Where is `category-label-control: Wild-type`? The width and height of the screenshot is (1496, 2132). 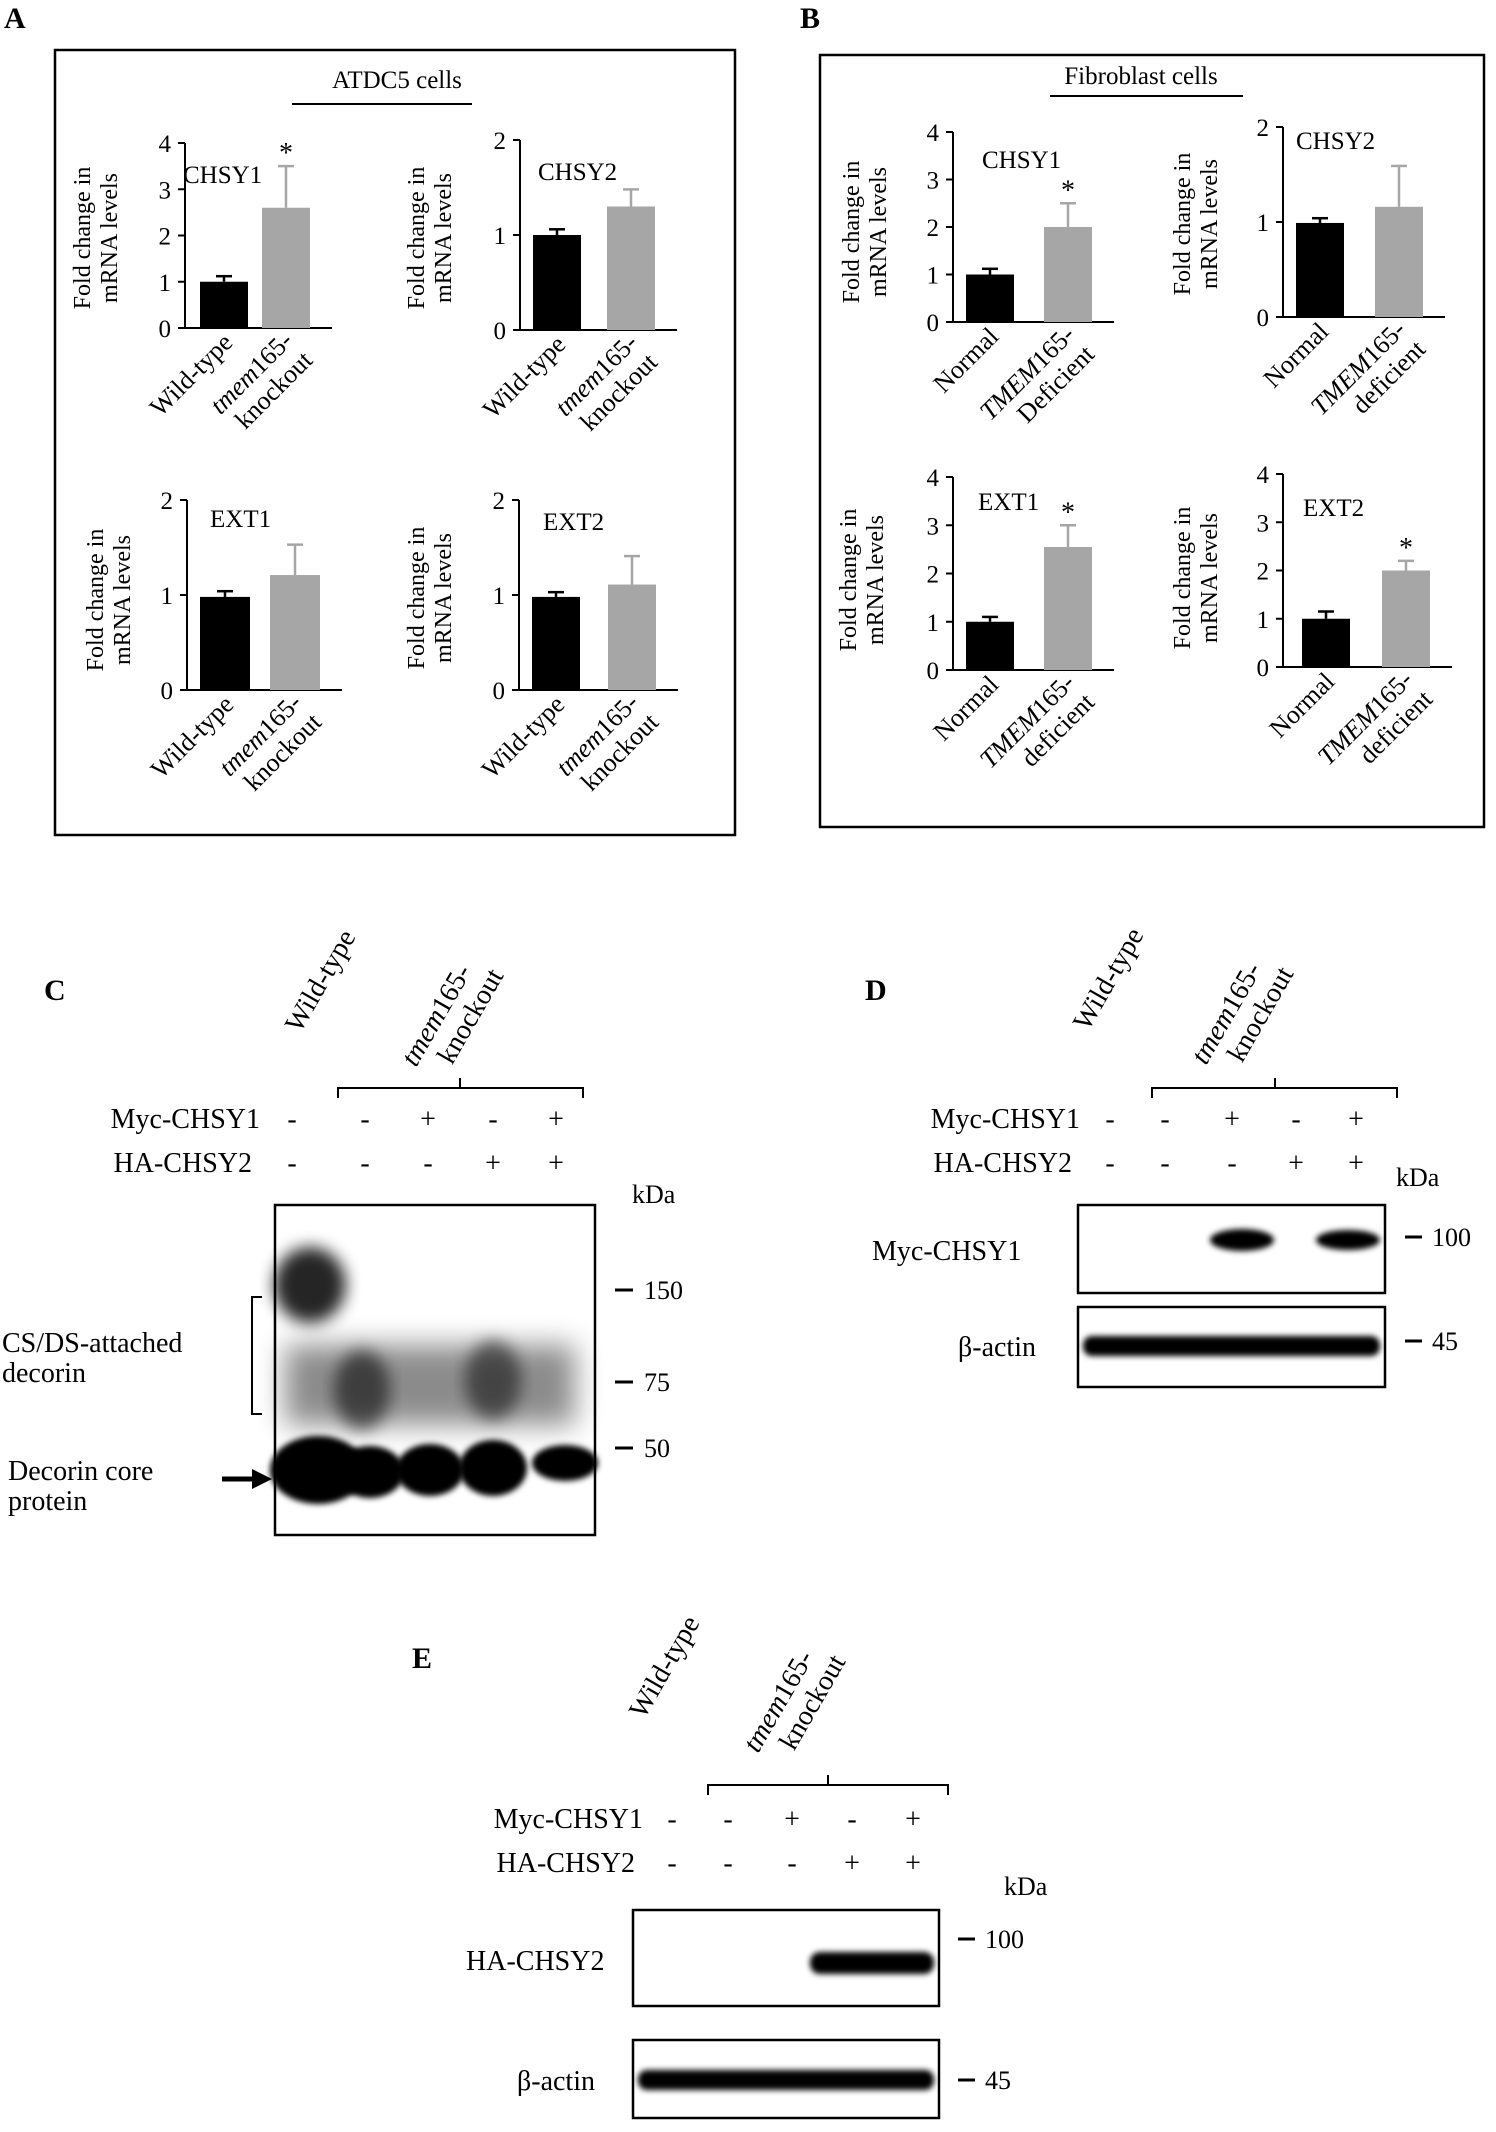
category-label-control: Wild-type is located at coordinates (523, 737).